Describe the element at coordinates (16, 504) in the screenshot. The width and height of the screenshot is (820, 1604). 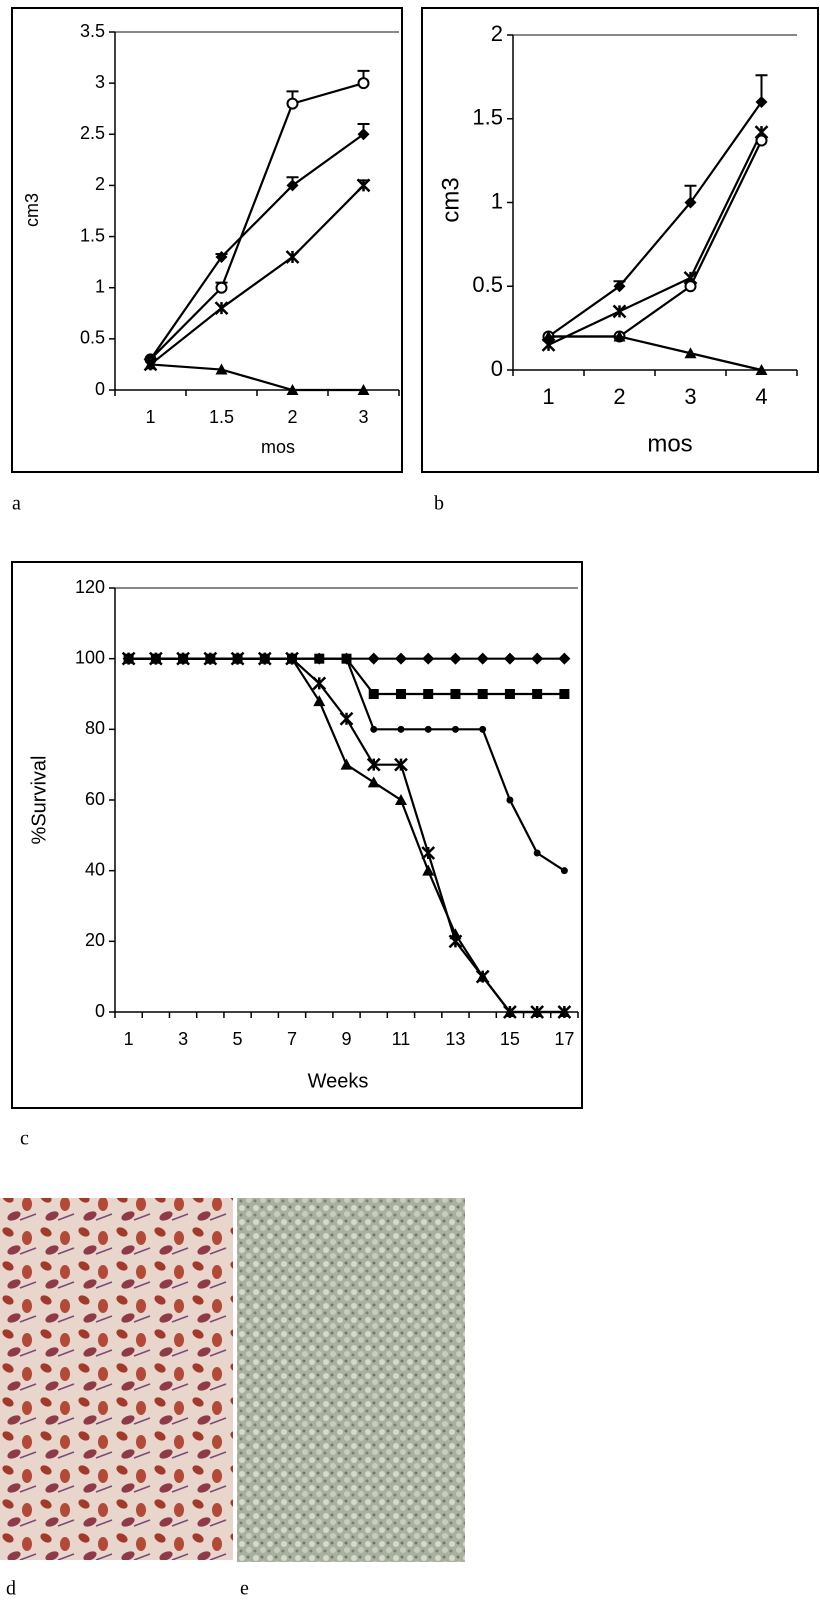
I see `panel-label: a` at that location.